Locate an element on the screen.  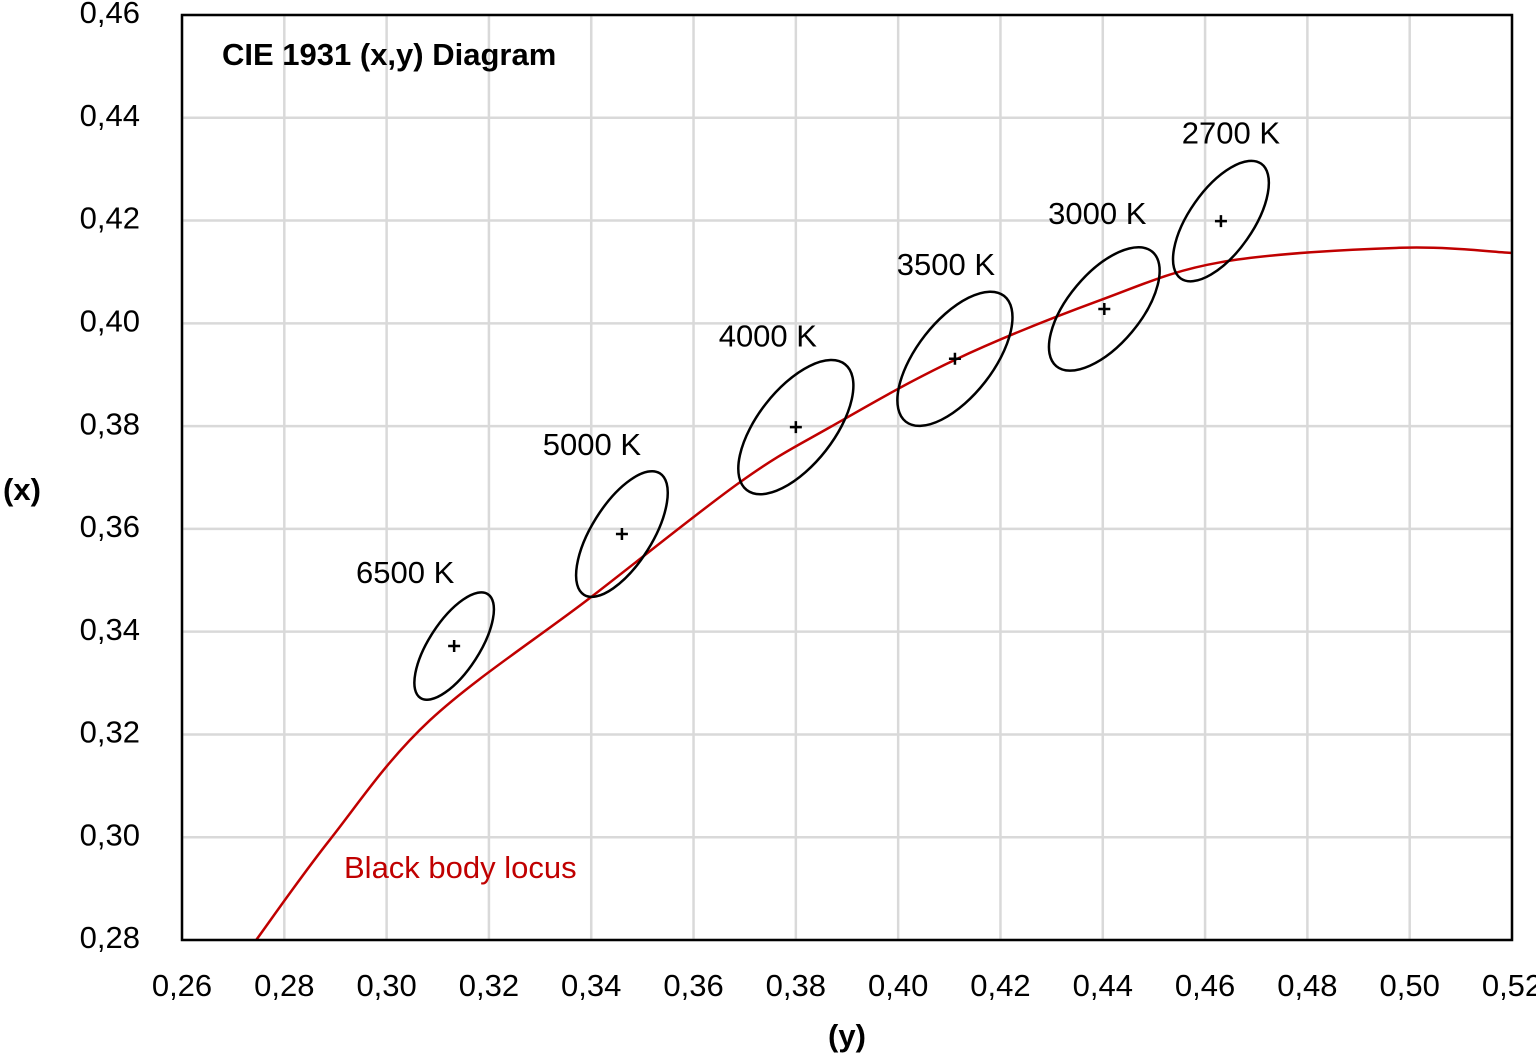
y-tick-label: 0,44 is located at coordinates (110, 115).